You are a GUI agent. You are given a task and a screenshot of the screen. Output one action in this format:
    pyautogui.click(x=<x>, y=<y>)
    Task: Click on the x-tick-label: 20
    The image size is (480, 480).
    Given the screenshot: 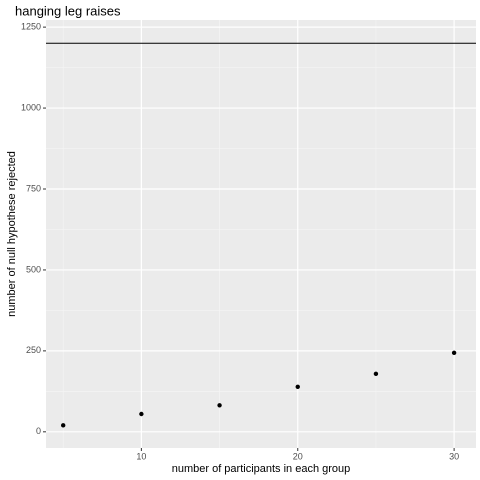 What is the action you would take?
    pyautogui.click(x=298, y=456)
    